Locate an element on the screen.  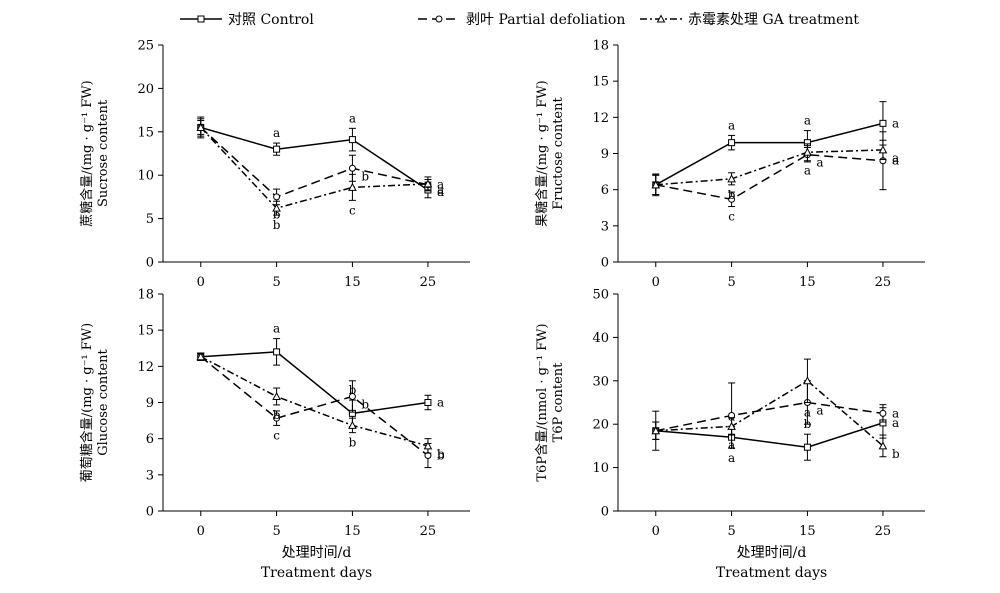
series-triangle: baa is located at coordinates (775, 170).